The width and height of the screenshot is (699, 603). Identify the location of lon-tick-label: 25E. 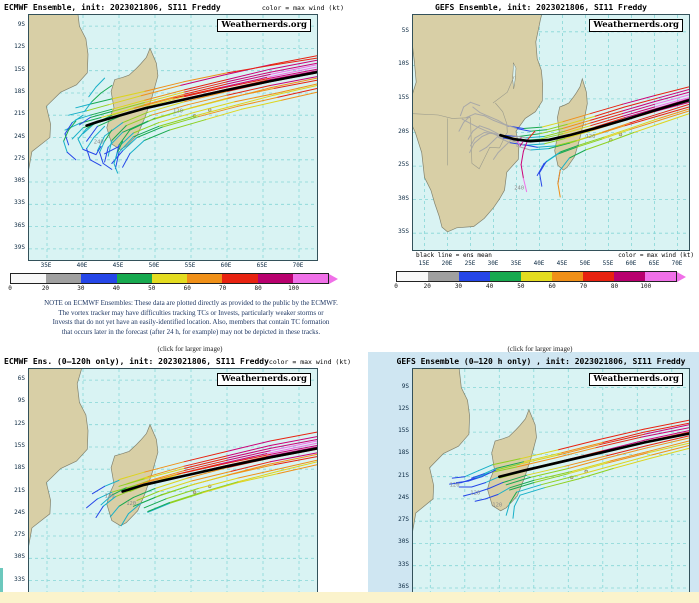
(470, 263).